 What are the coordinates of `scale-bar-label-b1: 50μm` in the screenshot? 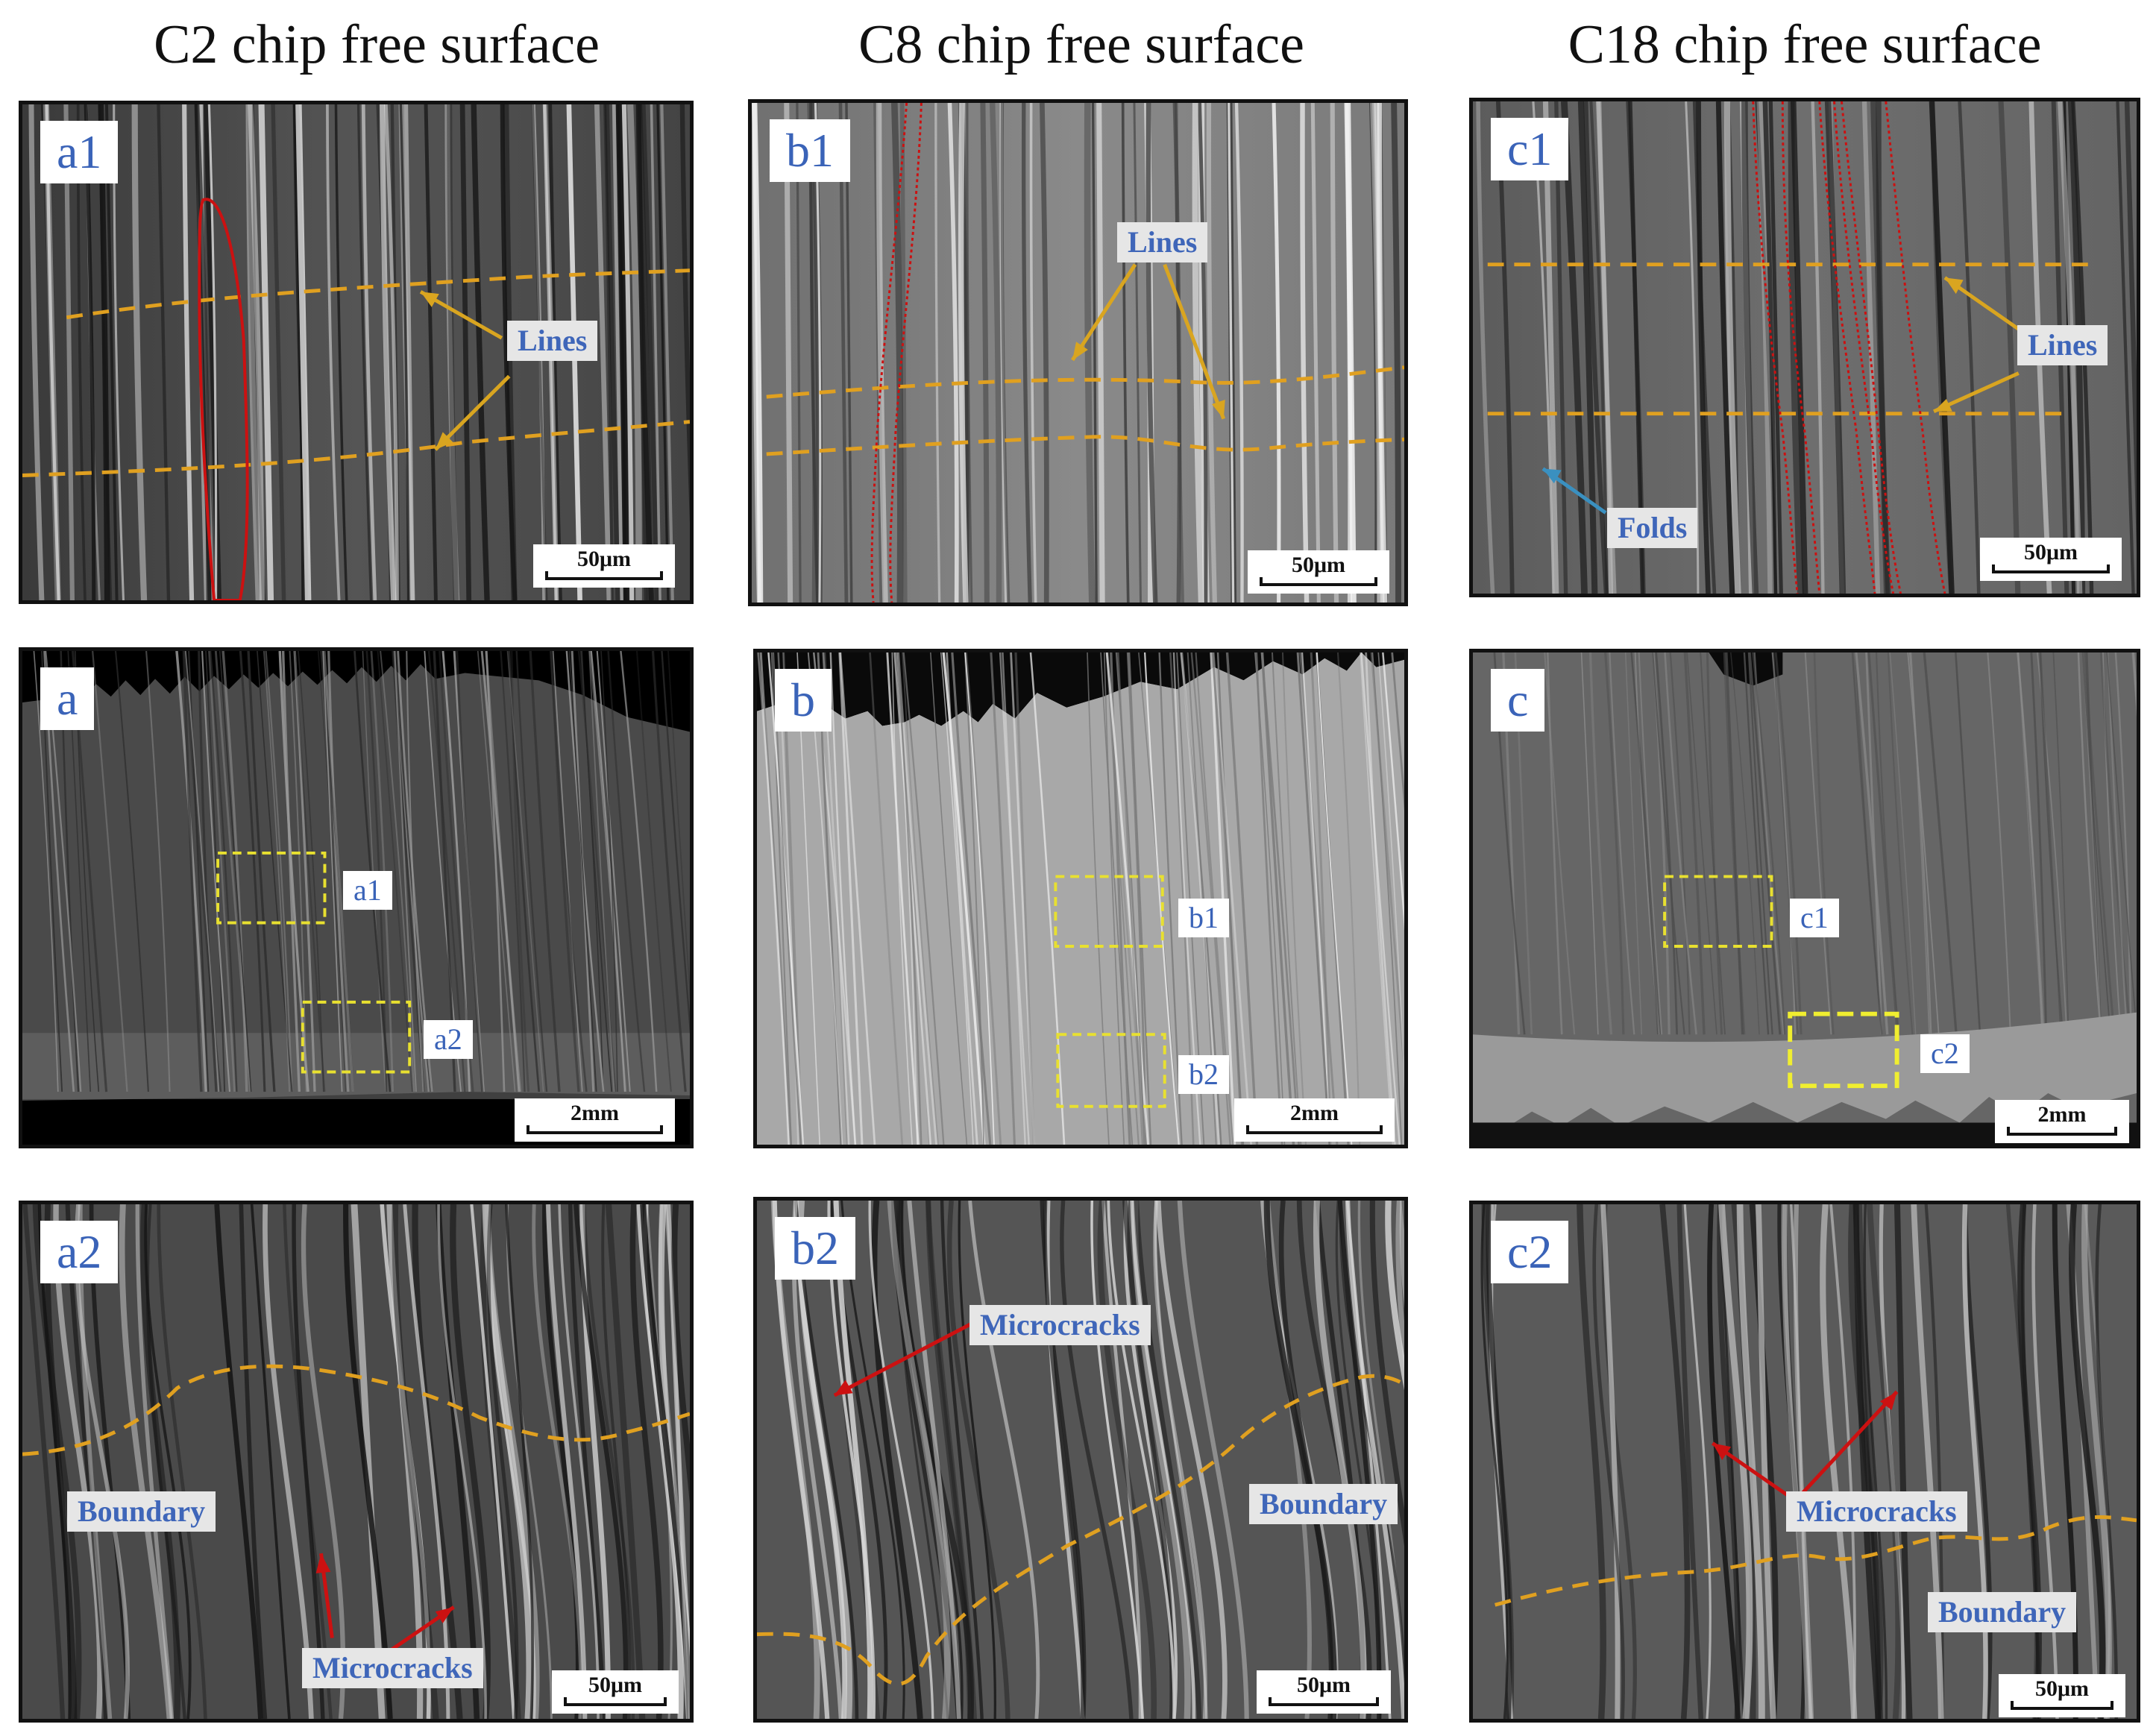 It's located at (1318, 565).